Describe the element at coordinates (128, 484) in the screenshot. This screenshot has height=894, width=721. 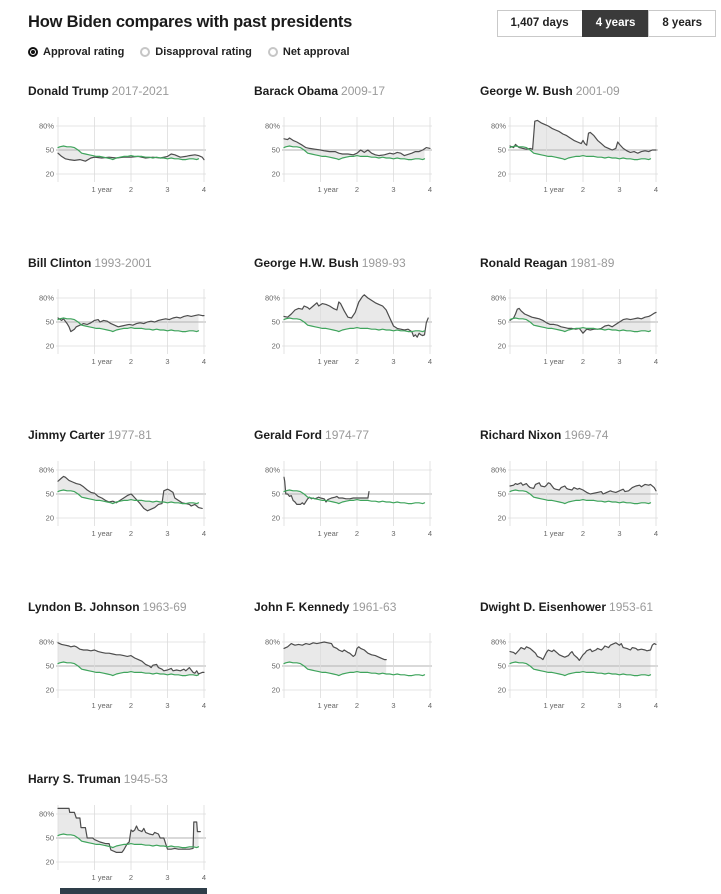
I see `president-chart-cell: Jimmy Carter 1977-81 20 50 80% 1 year 2 3 4` at that location.